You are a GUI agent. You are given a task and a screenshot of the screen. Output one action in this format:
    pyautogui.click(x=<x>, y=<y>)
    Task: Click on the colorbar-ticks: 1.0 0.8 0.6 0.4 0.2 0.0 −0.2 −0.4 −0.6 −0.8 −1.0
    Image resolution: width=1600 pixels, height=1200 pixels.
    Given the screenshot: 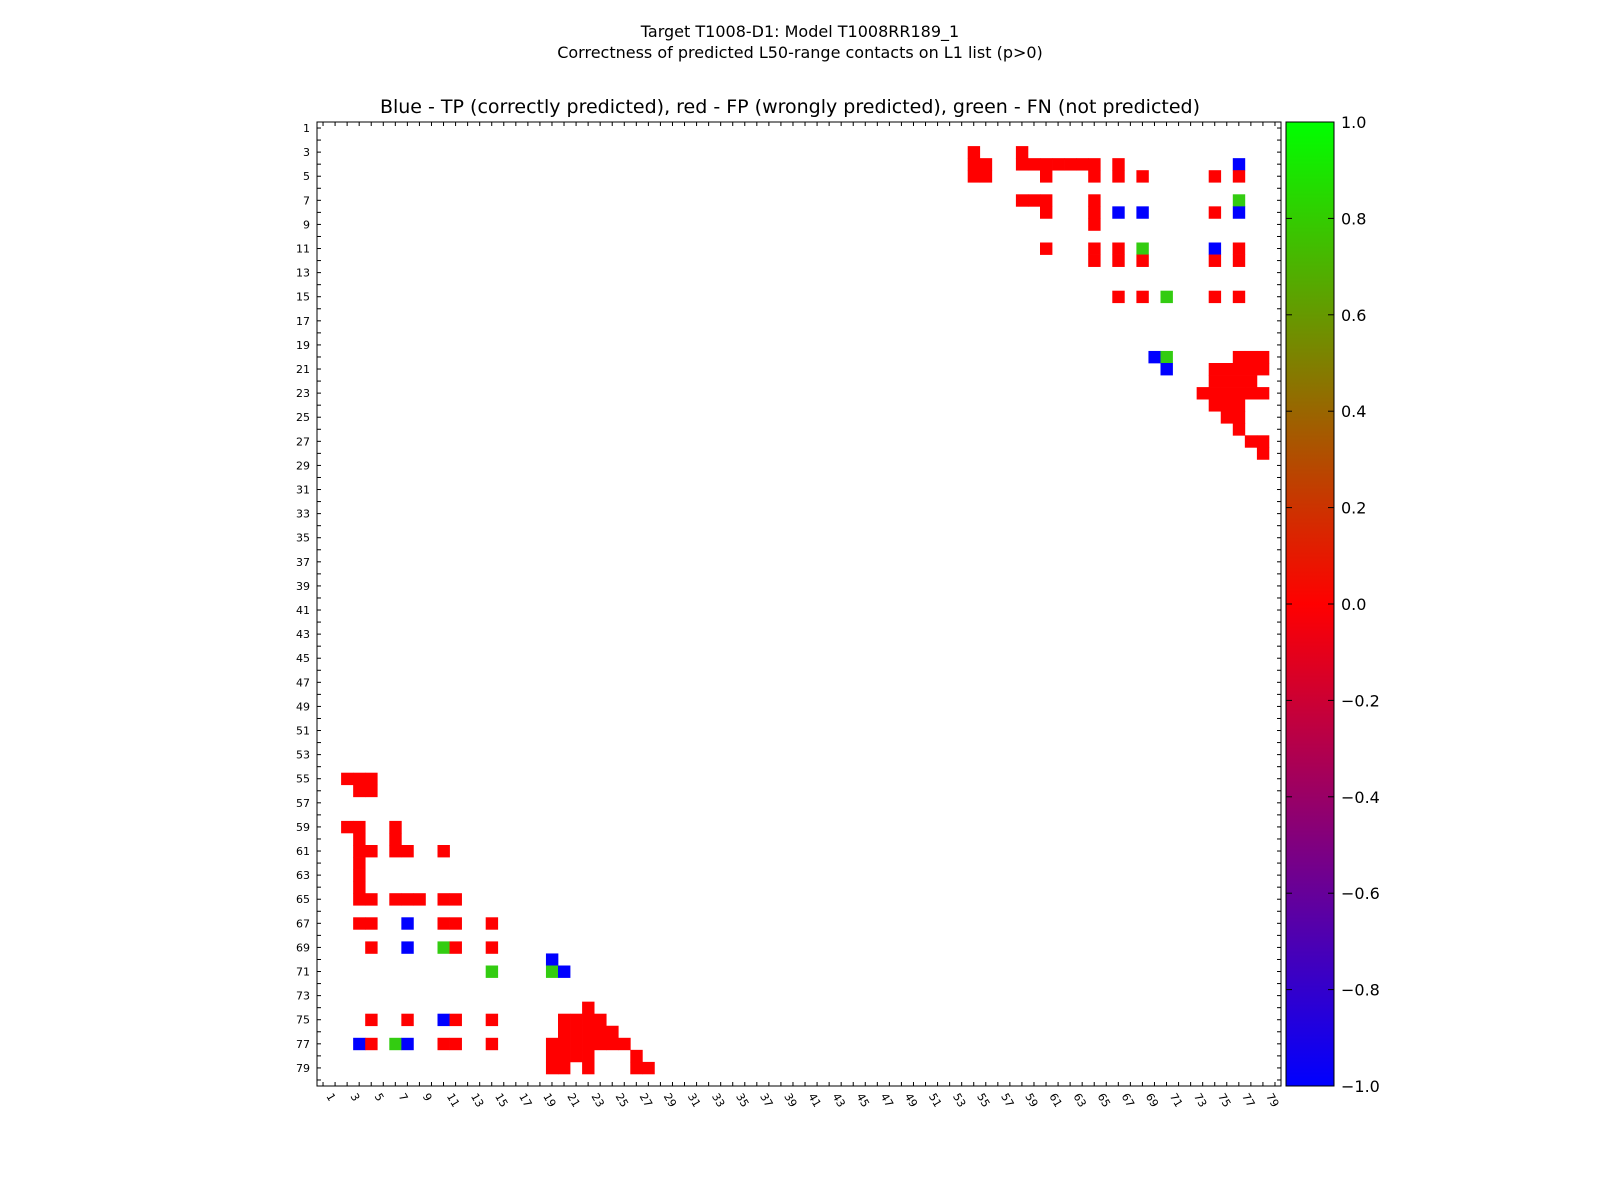 What is the action you would take?
    pyautogui.click(x=1333, y=604)
    